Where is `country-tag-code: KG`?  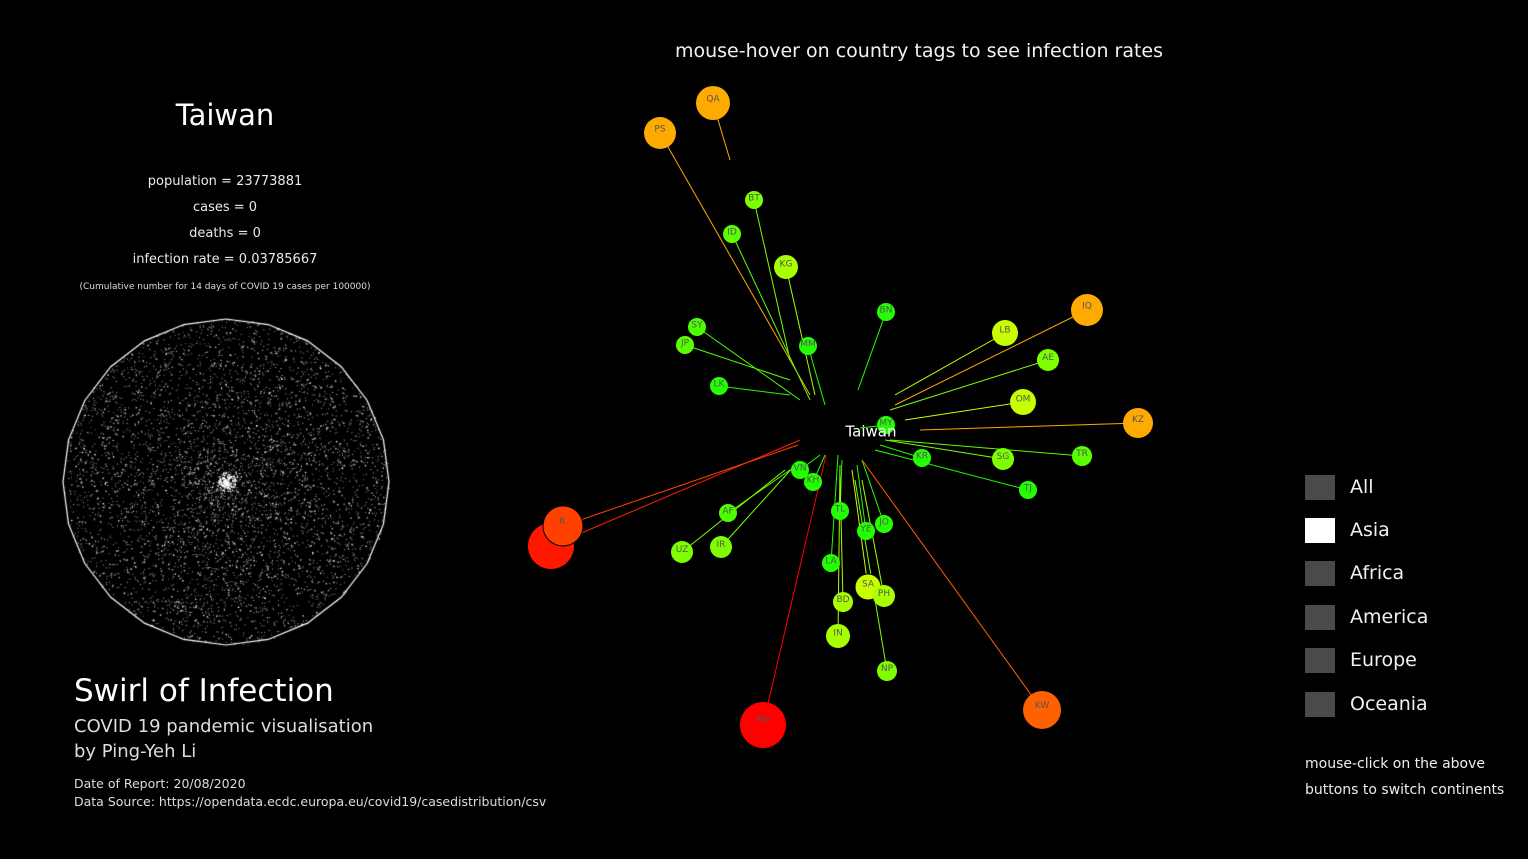
country-tag-code: KG is located at coordinates (786, 265).